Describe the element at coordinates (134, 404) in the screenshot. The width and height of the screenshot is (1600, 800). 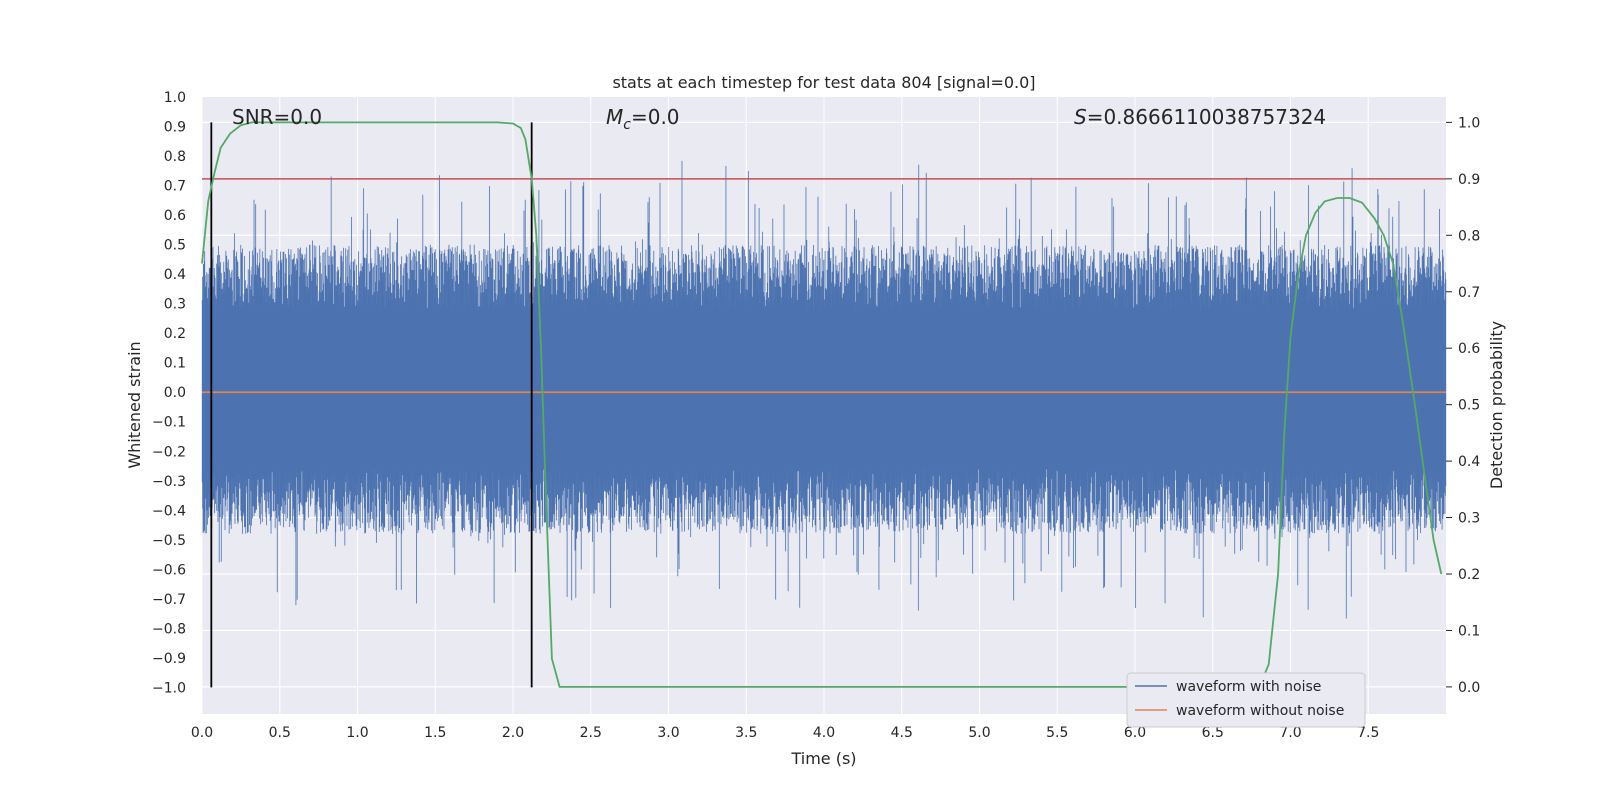
I see `y-axis-label: Whitened strain` at that location.